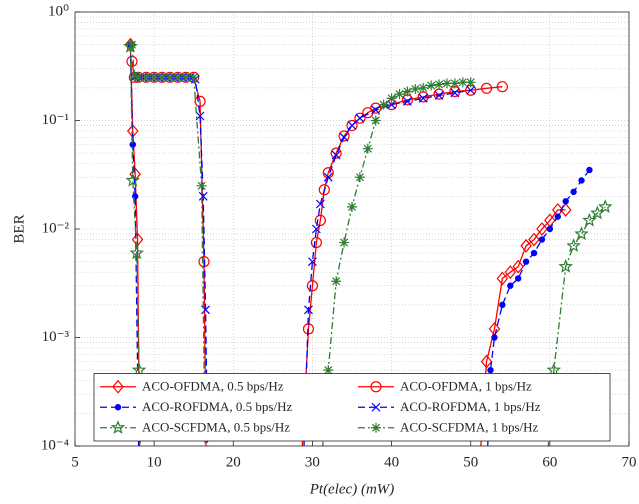 The width and height of the screenshot is (639, 504). I want to click on x-tick-label: 30, so click(312, 462).